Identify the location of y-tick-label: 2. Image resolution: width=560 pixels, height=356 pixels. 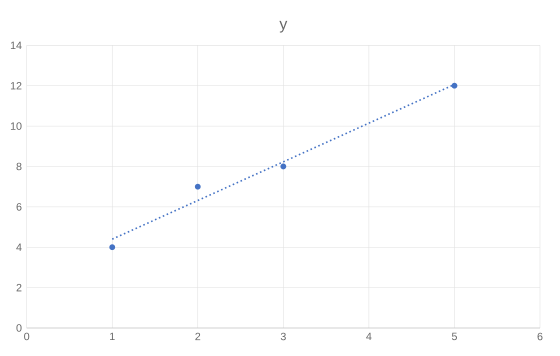
(19, 288).